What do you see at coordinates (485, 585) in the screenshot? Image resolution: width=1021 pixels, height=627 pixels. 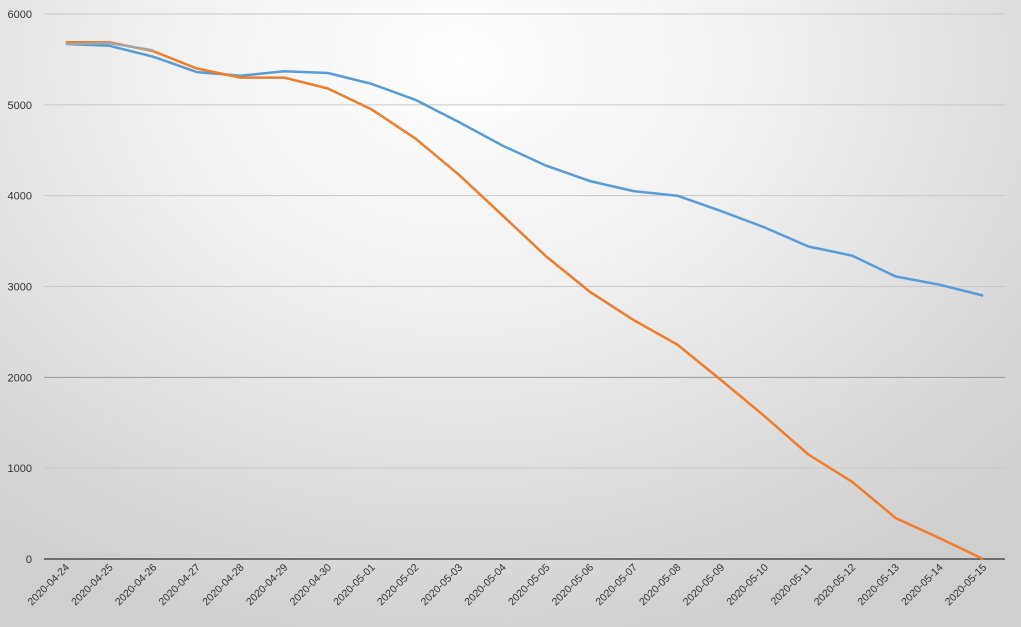 I see `x-tick-label: 2020-05-04` at bounding box center [485, 585].